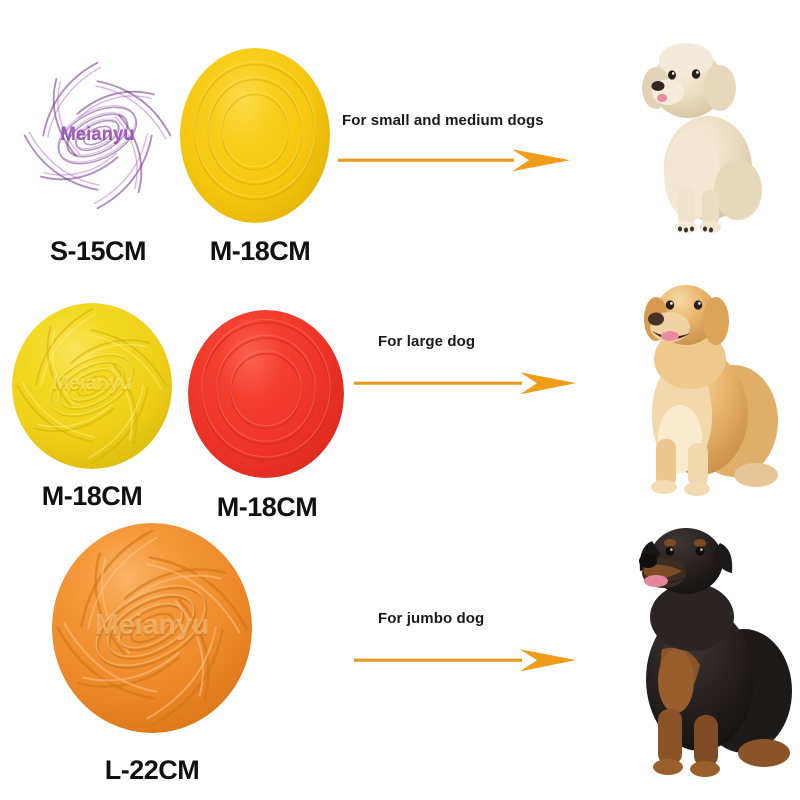  I want to click on dog-photo-rottweiler, so click(702, 652).